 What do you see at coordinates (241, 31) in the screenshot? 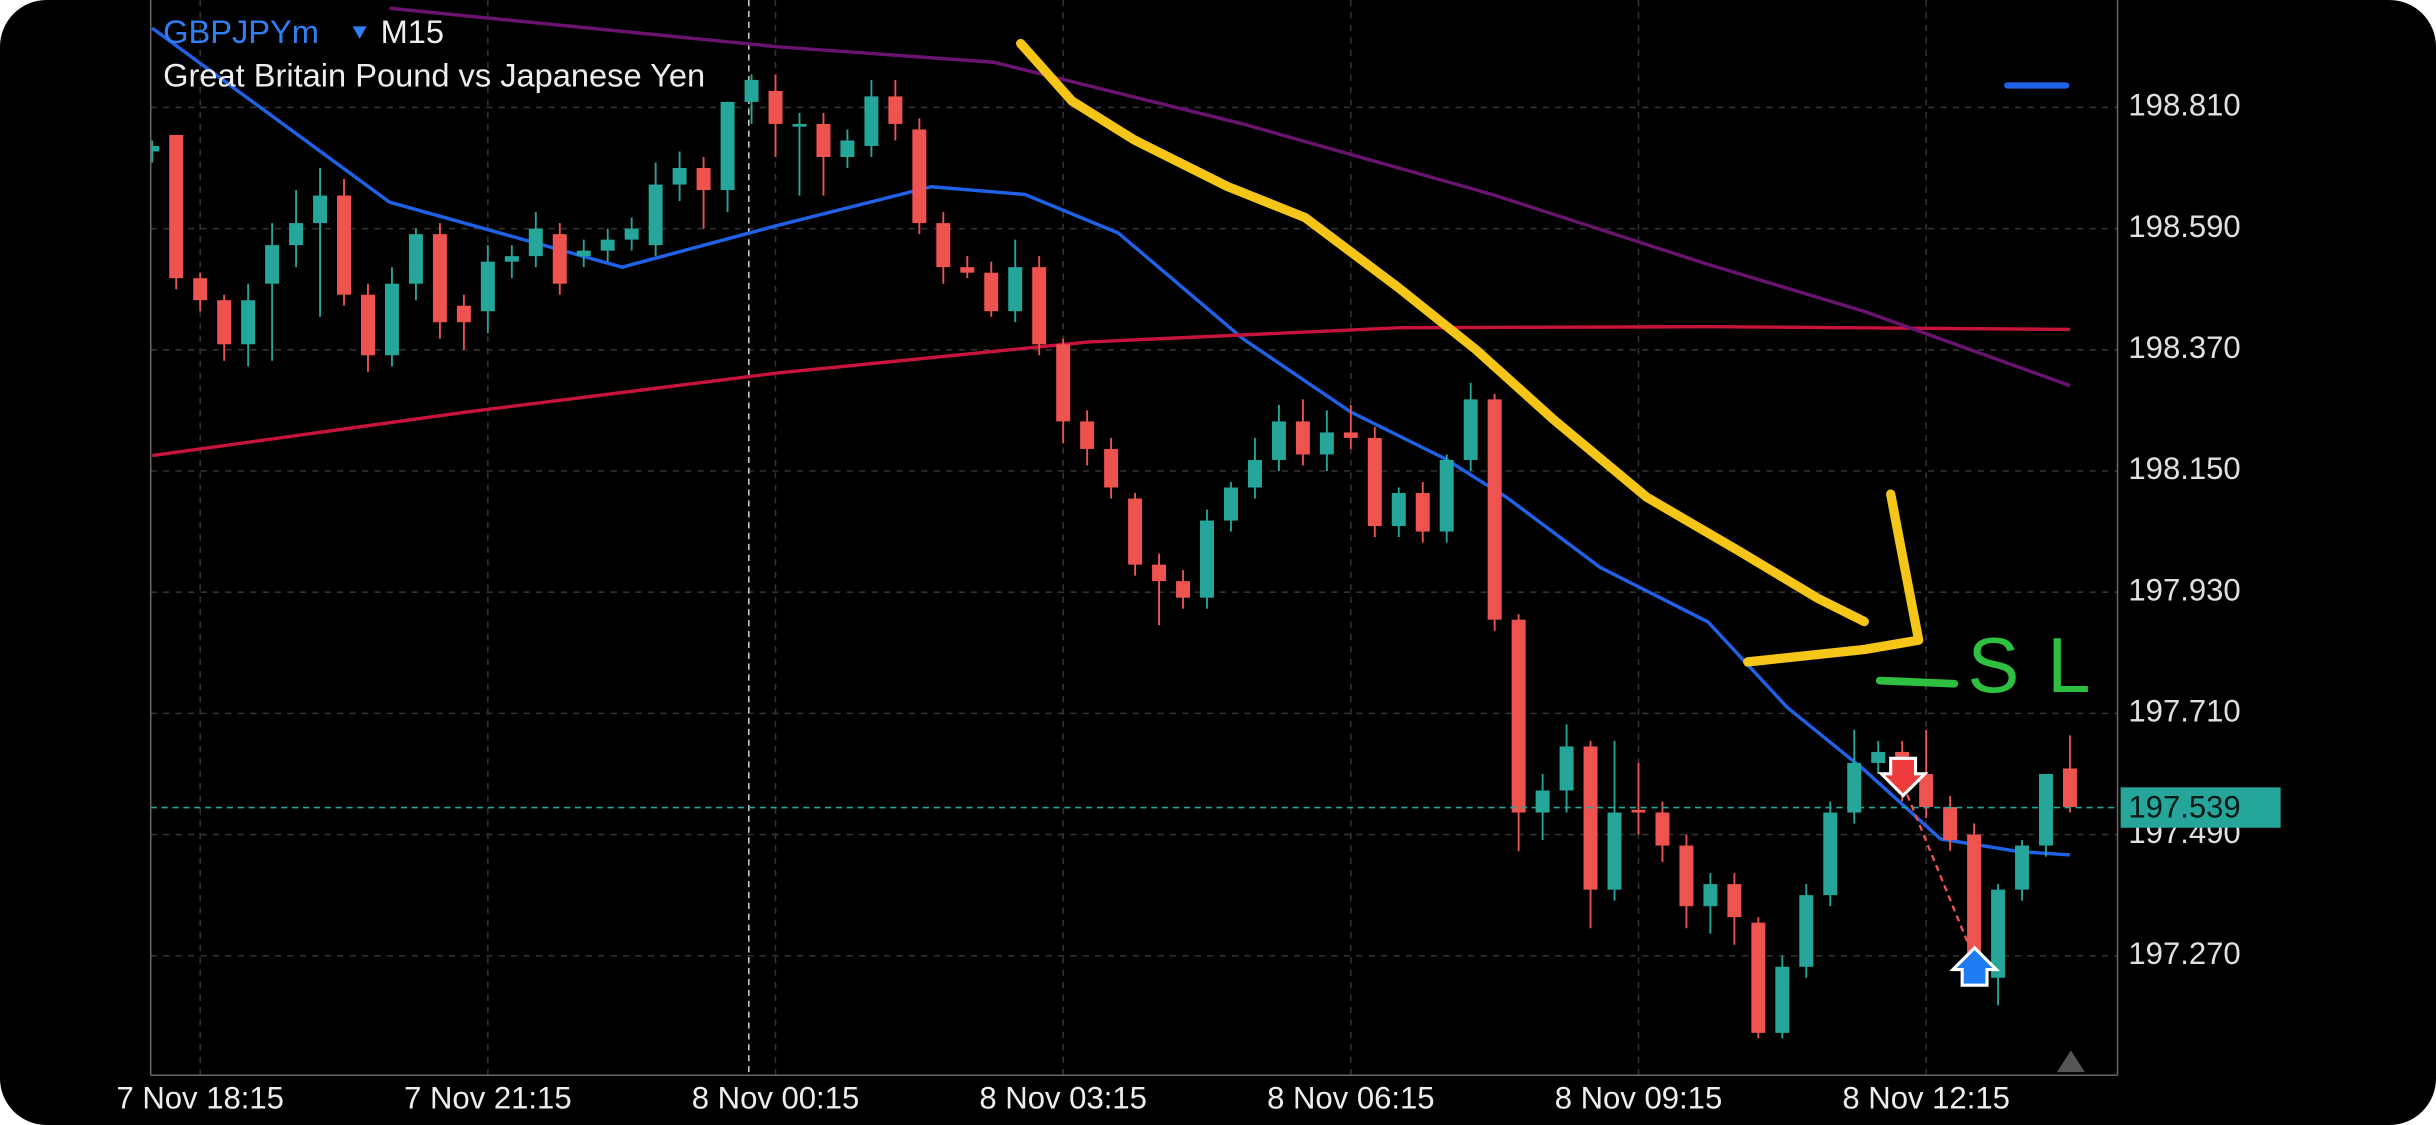
I see `symbol: GBPJPYm` at bounding box center [241, 31].